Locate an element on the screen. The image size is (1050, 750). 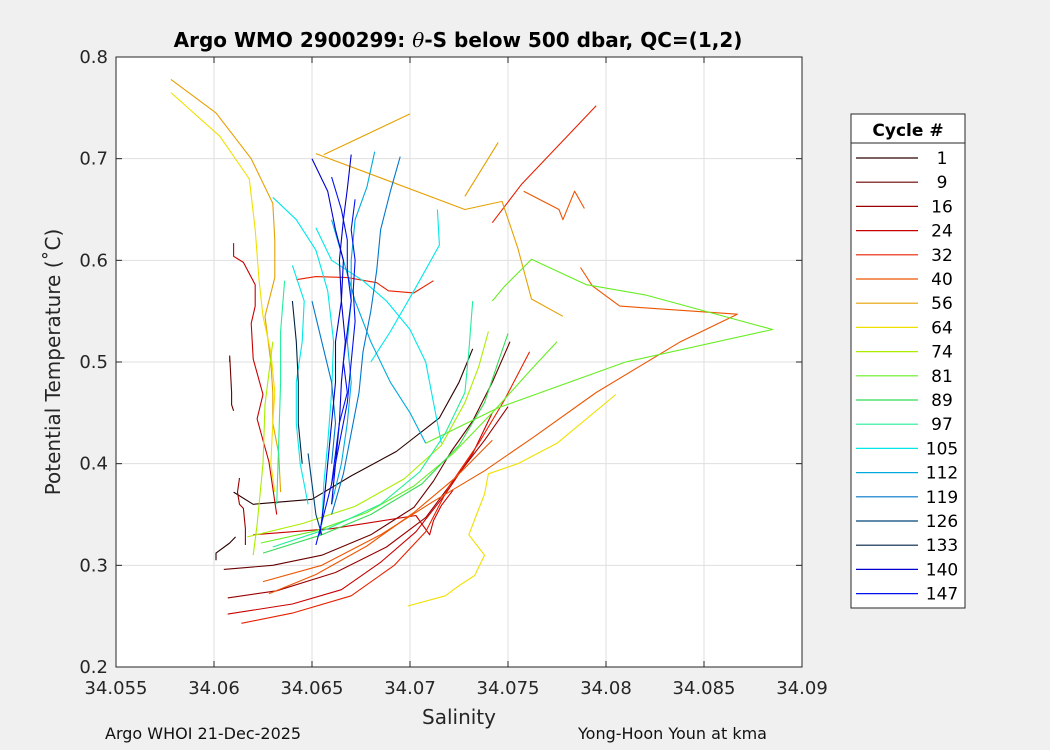
footer-source: Argo WHOI 21-Dec-2025 is located at coordinates (203, 733).